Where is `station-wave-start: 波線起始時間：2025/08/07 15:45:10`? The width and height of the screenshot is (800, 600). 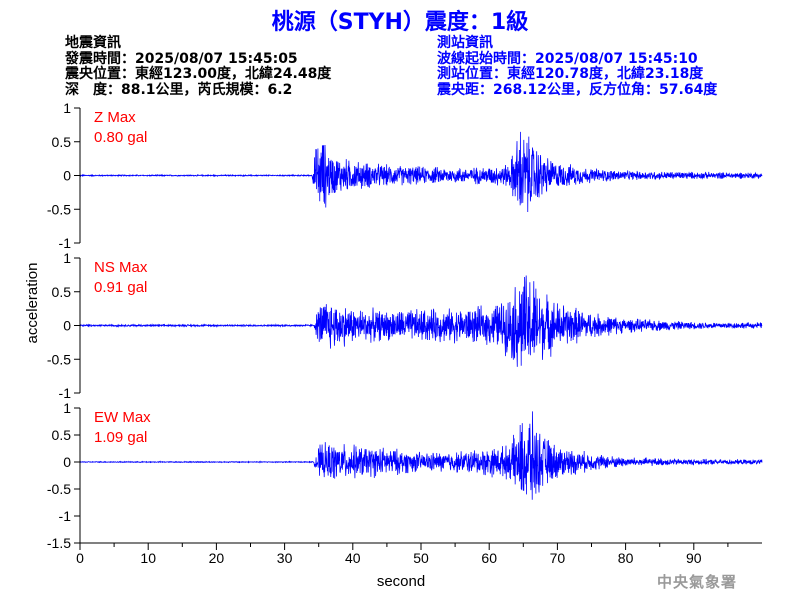 station-wave-start: 波線起始時間：2025/08/07 15:45:10 is located at coordinates (567, 58).